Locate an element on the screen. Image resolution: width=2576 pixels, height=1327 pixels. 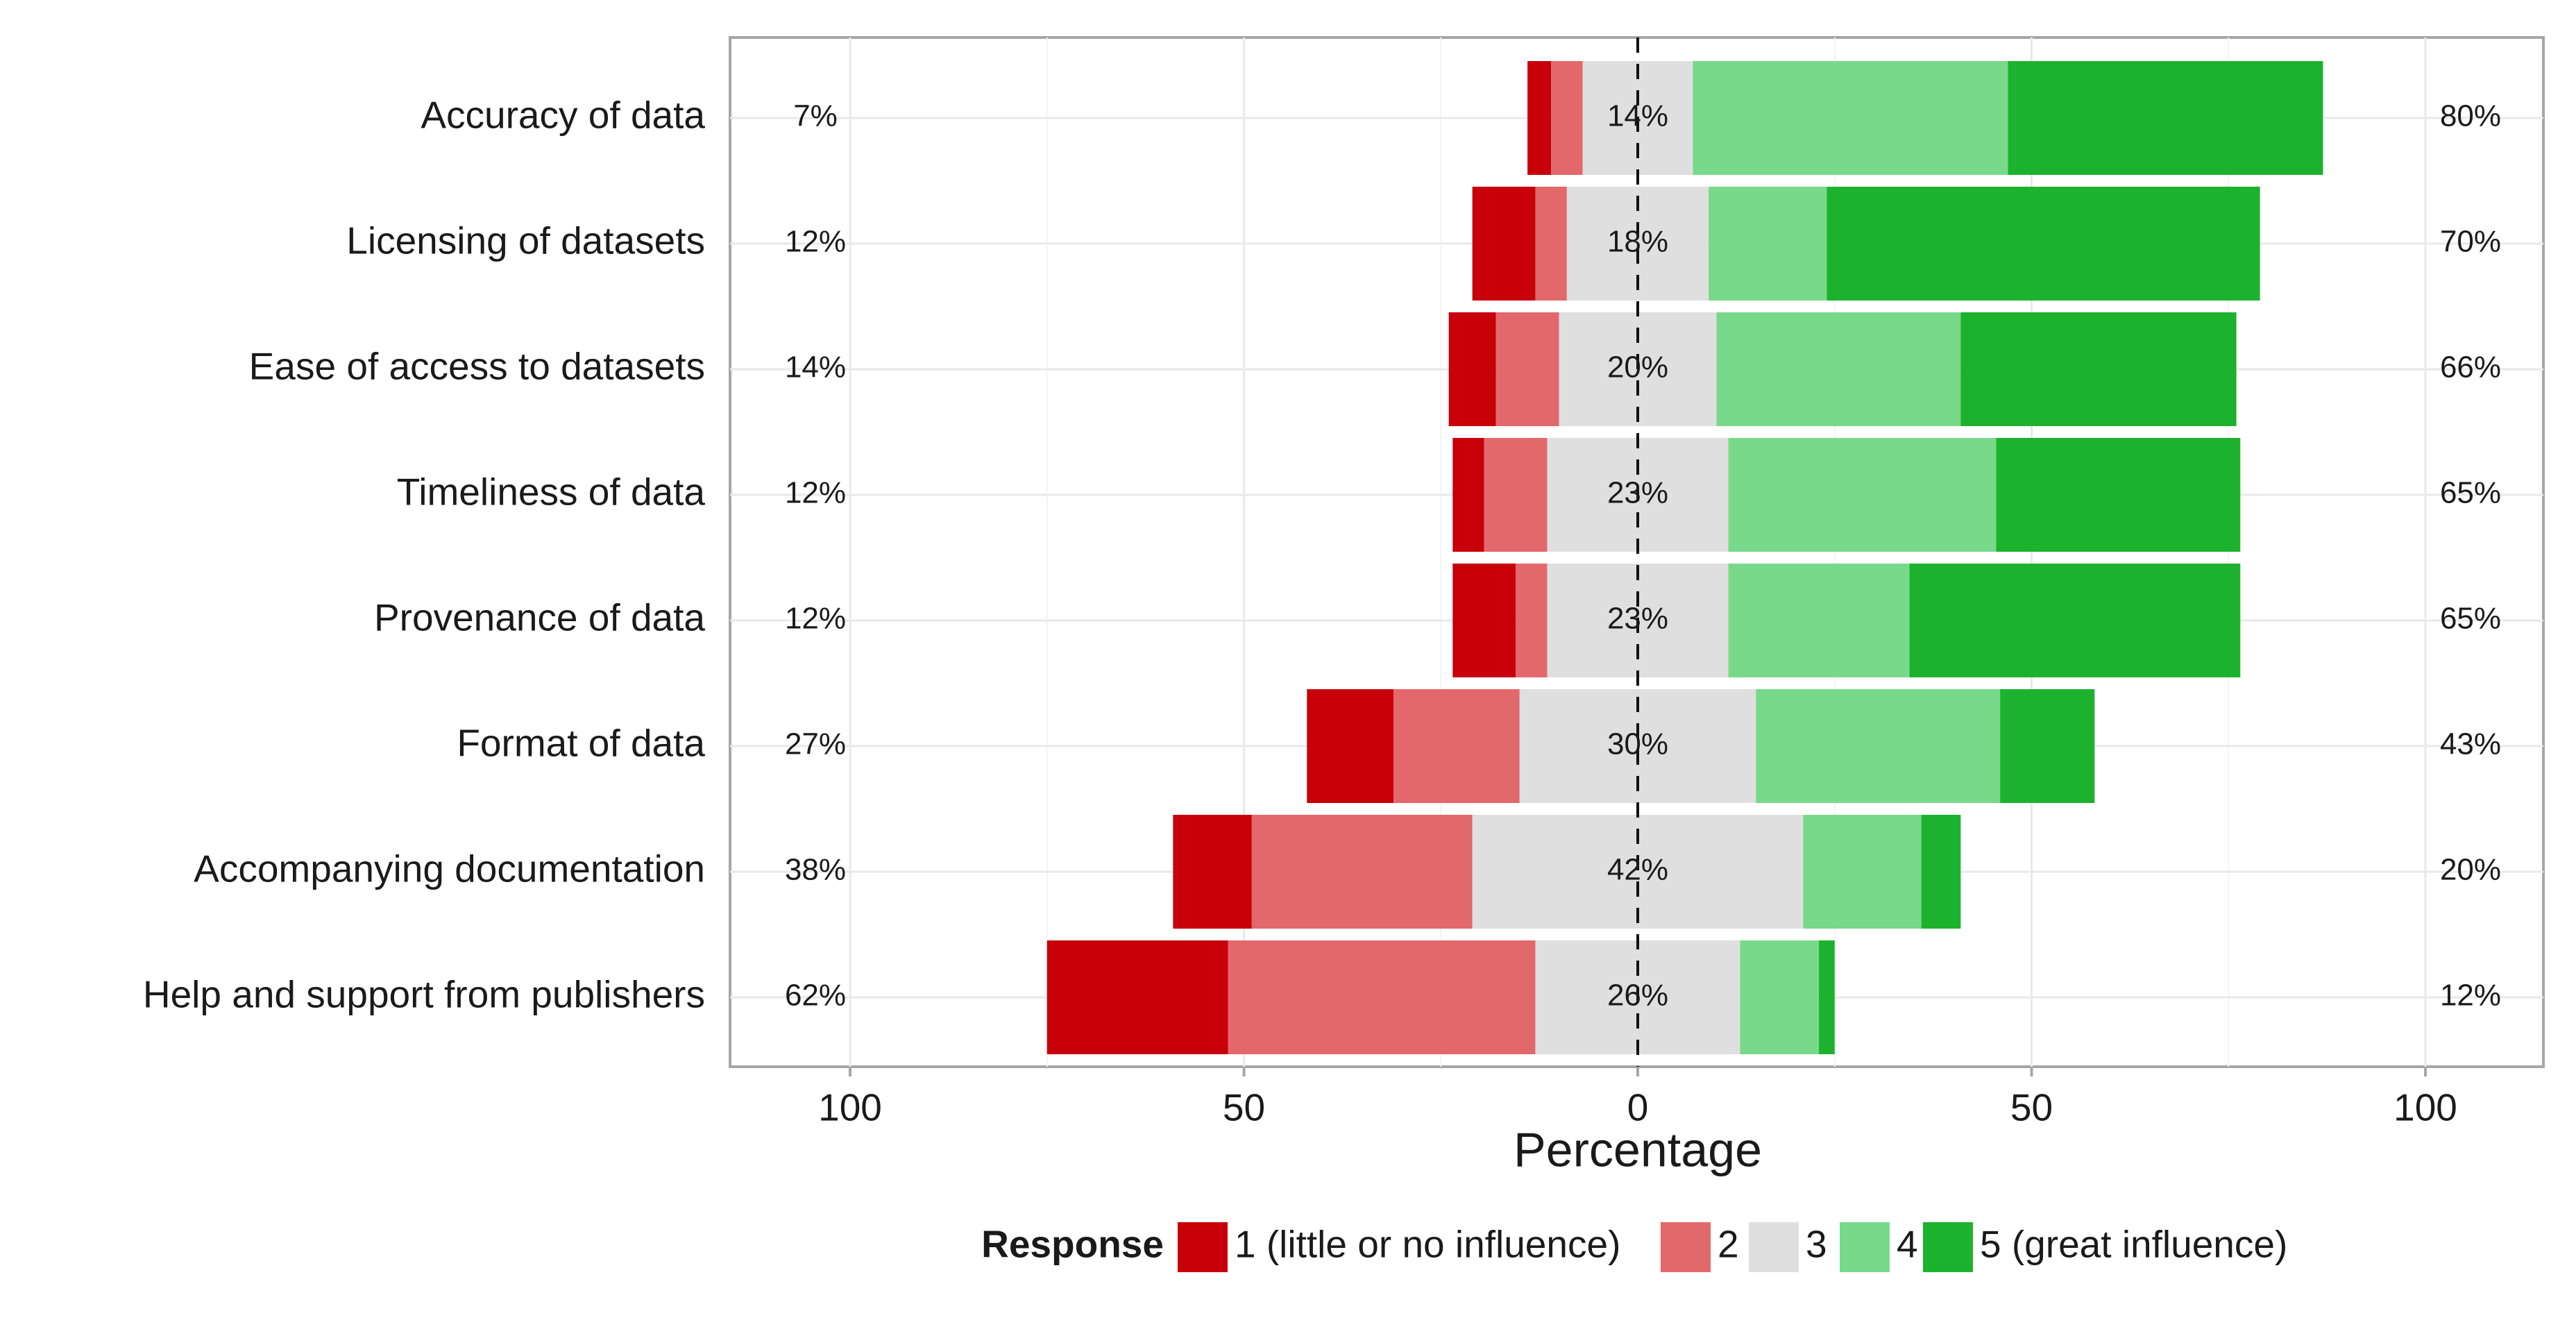
x-tick-label: 0 is located at coordinates (1638, 1107).